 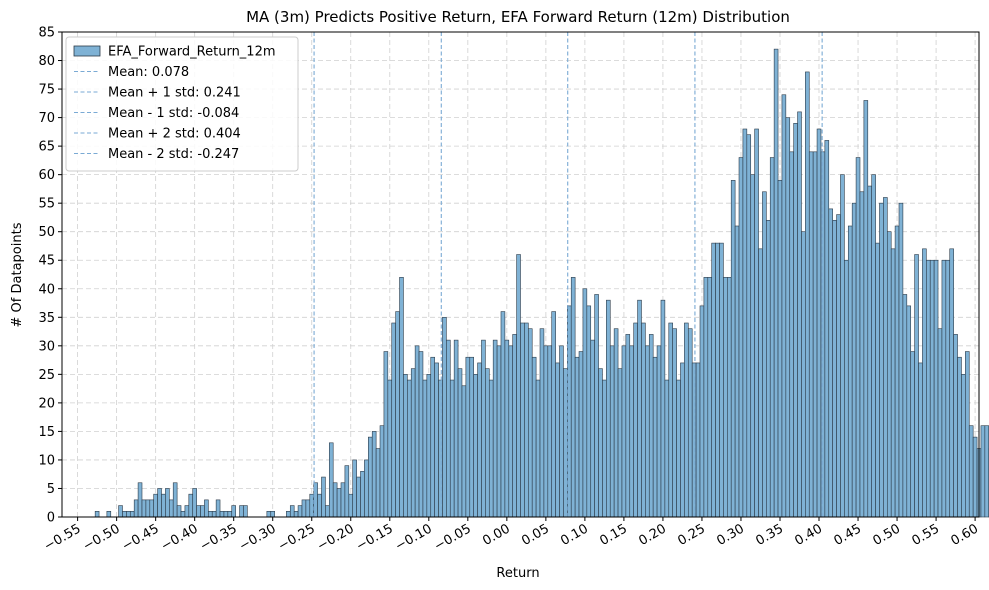 What do you see at coordinates (46, 261) in the screenshot?
I see `y-tick-label: 45` at bounding box center [46, 261].